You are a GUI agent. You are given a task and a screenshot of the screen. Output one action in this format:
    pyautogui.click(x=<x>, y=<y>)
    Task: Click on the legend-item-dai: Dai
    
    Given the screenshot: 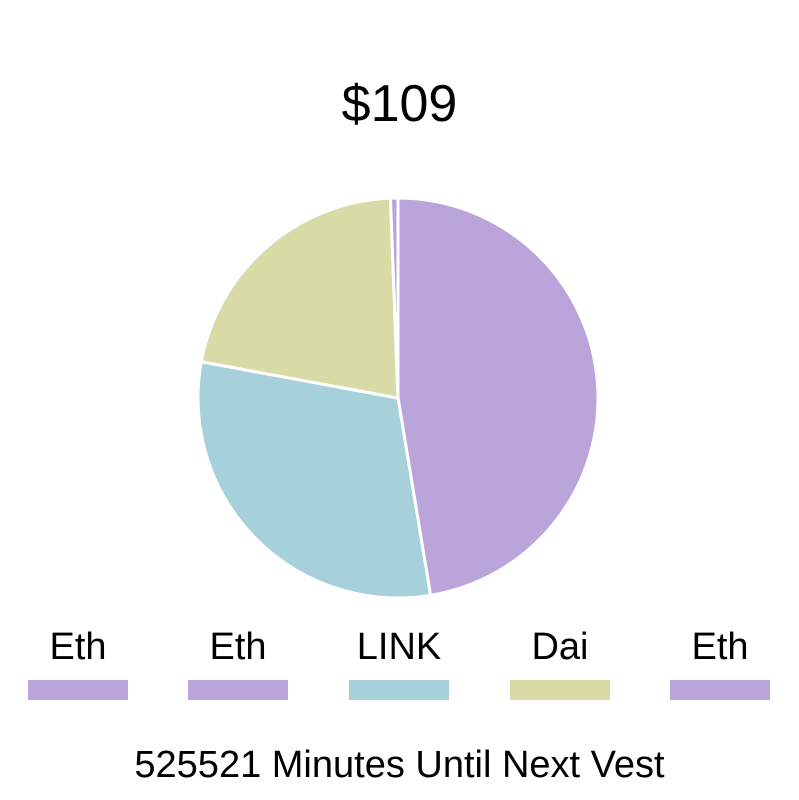 What is the action you would take?
    pyautogui.click(x=560, y=664)
    